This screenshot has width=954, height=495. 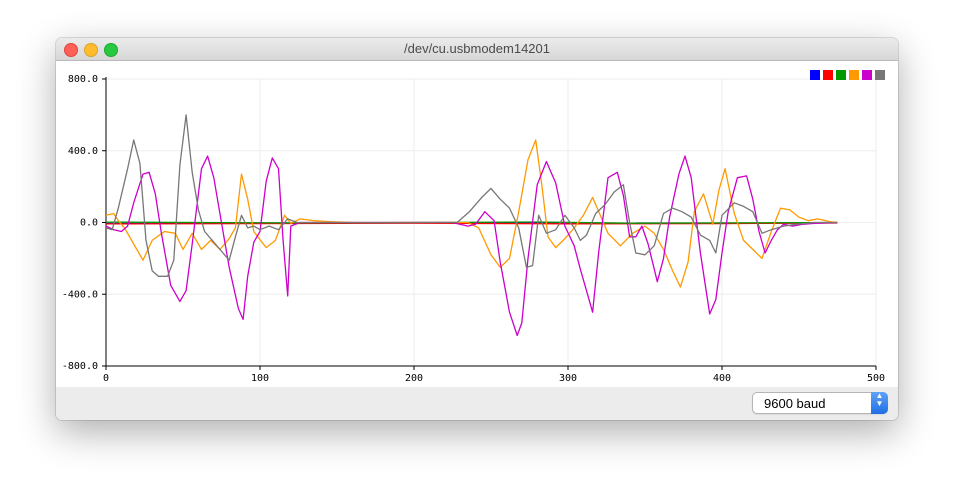 What do you see at coordinates (106, 378) in the screenshot?
I see `x-tick-label: 0` at bounding box center [106, 378].